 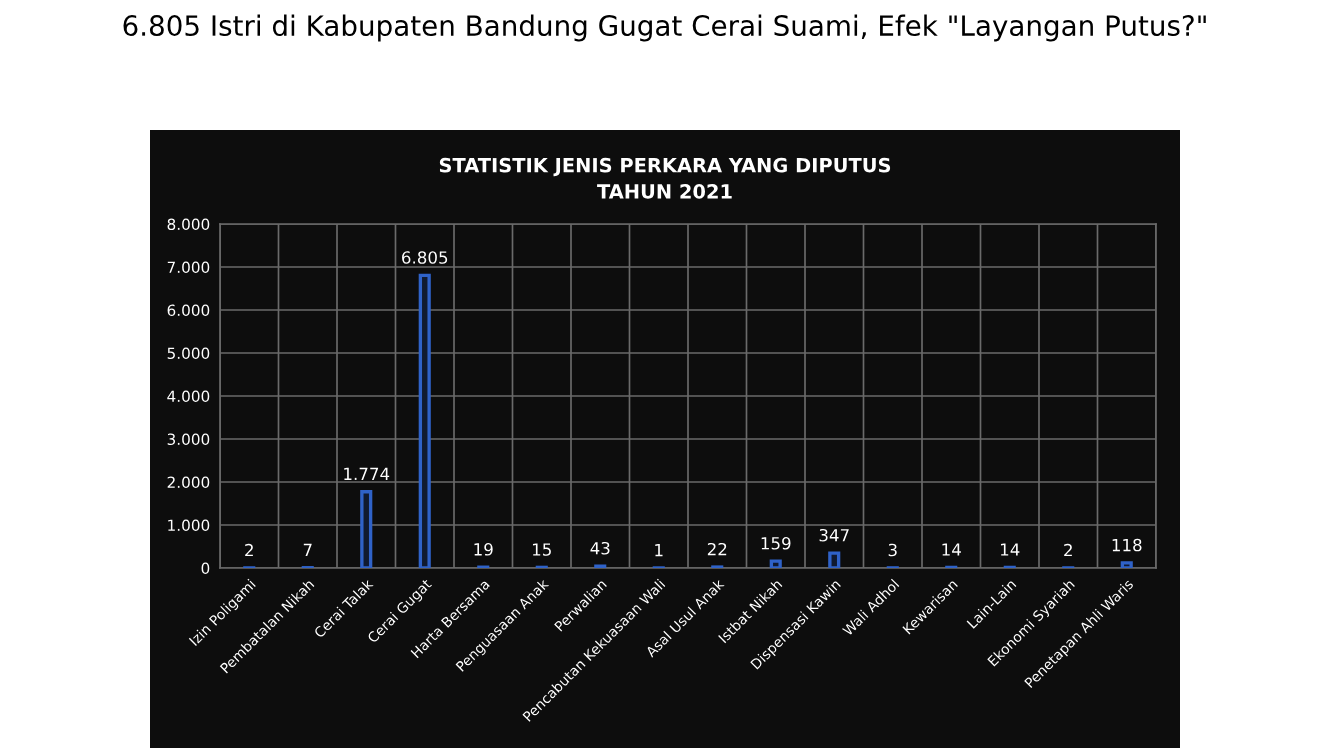 I want to click on data-label: 43, so click(x=600, y=548).